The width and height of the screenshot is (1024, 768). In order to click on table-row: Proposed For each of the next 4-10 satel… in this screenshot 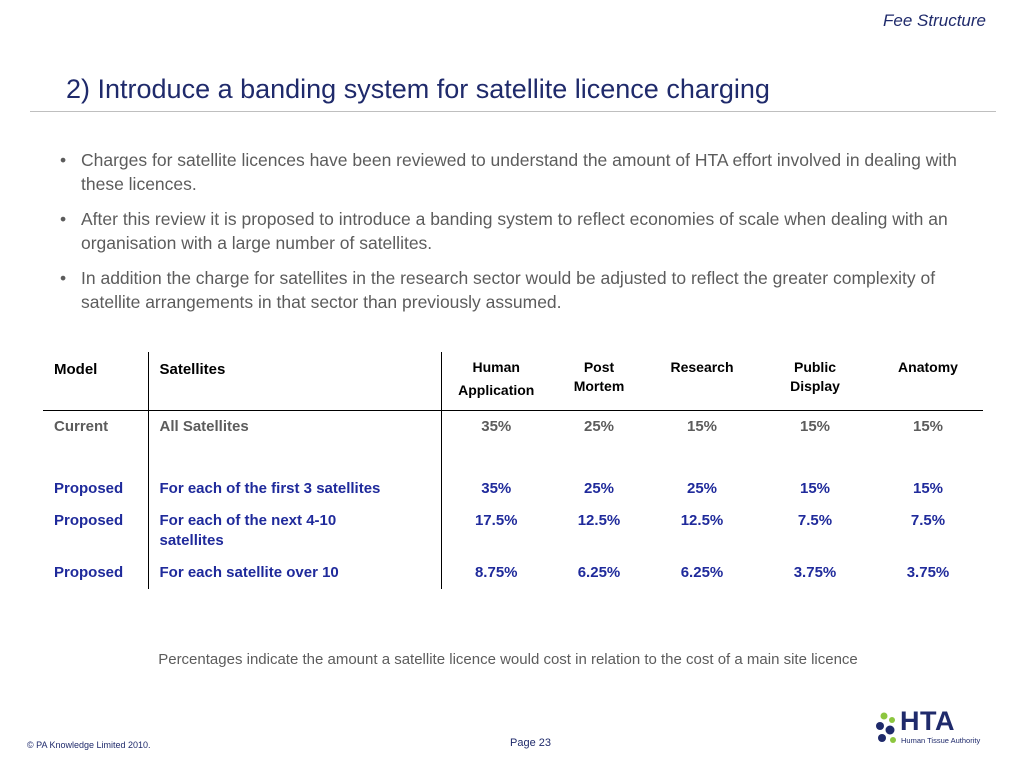, I will do `click(513, 531)`.